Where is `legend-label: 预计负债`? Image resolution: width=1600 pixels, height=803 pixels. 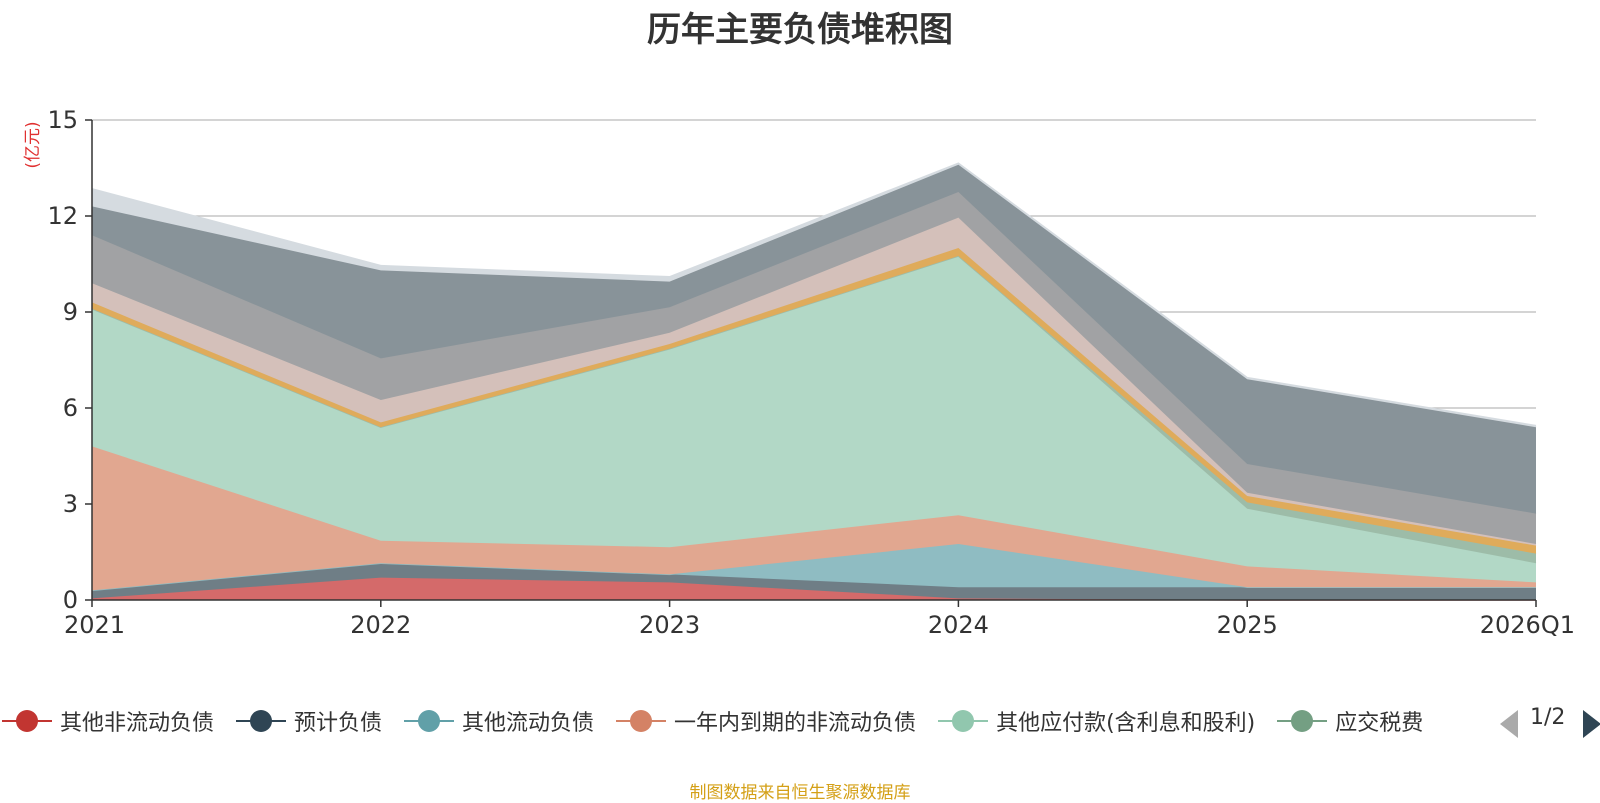 legend-label: 预计负债 is located at coordinates (338, 723).